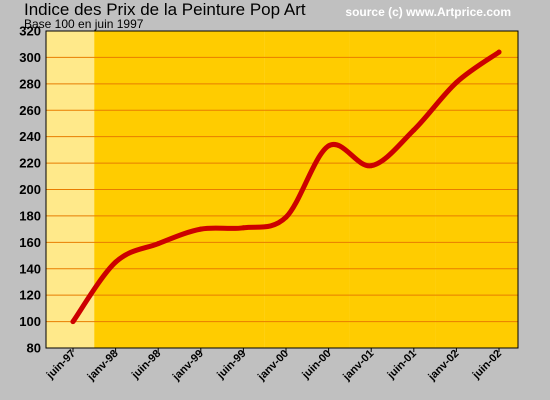  What do you see at coordinates (30, 57) in the screenshot?
I see `y-tick-label-300: 300` at bounding box center [30, 57].